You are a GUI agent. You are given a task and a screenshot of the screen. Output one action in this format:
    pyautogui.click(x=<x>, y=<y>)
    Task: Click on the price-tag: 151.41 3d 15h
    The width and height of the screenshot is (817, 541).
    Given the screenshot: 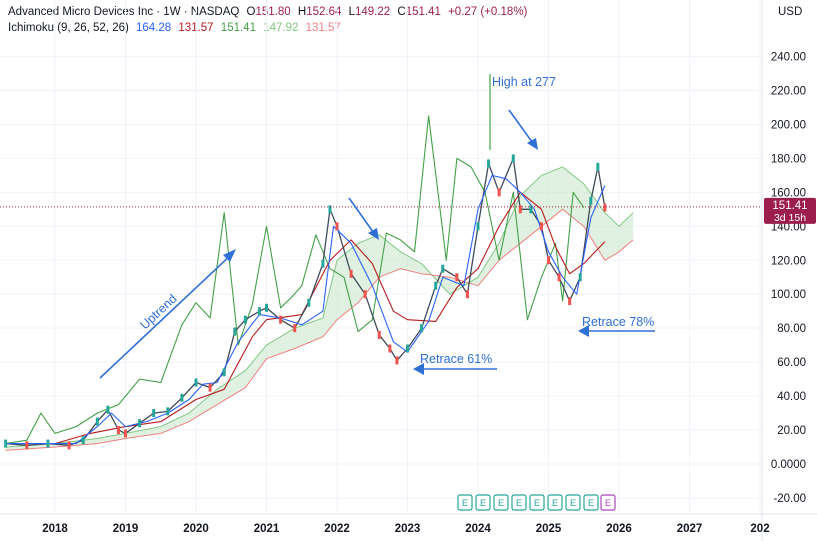 What is the action you would take?
    pyautogui.click(x=790, y=210)
    